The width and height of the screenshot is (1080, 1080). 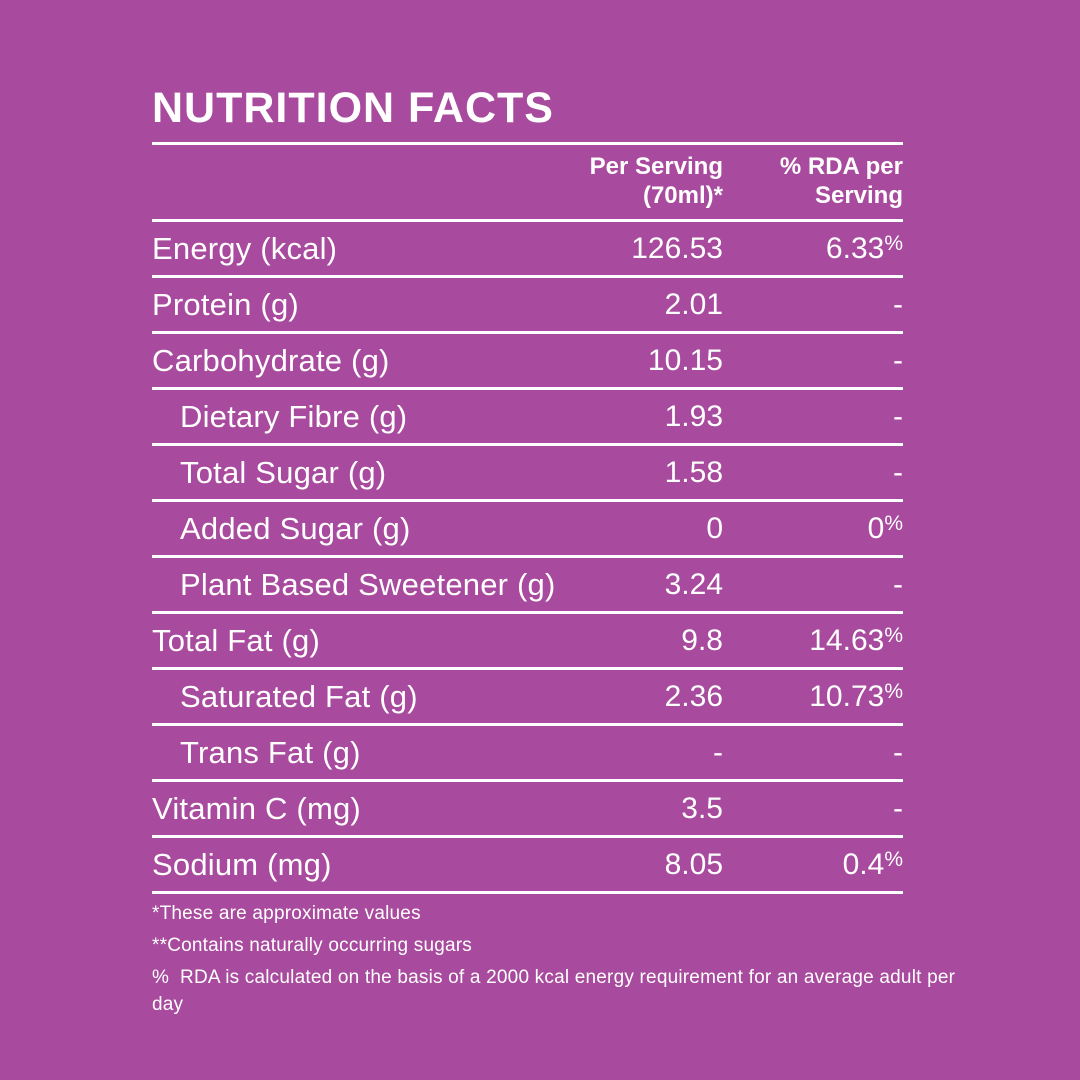 I want to click on per-serving-value: 1.58, so click(x=693, y=472).